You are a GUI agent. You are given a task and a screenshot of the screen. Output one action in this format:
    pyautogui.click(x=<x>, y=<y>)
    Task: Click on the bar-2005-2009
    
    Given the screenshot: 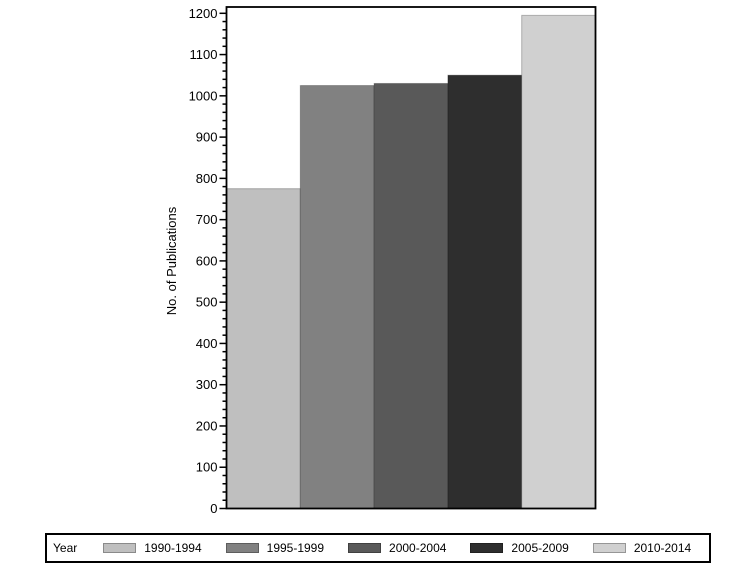 What is the action you would take?
    pyautogui.click(x=485, y=291)
    